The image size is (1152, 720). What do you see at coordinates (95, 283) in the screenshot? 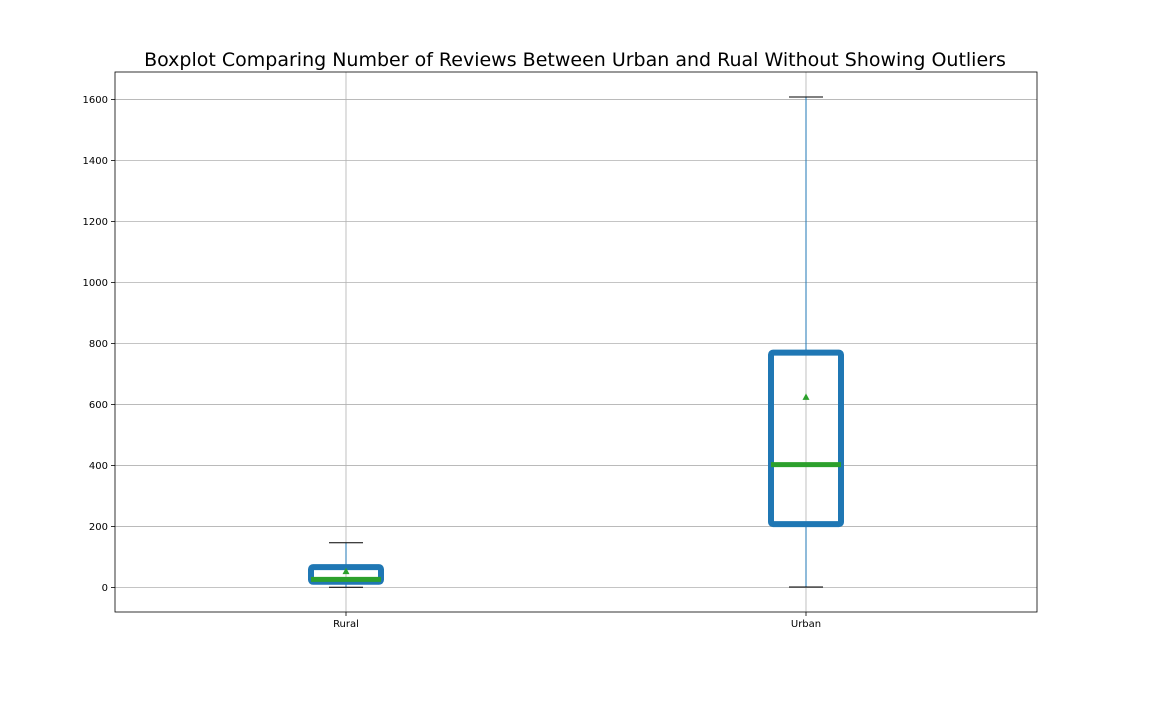
I see `y-tick-label: 1000` at bounding box center [95, 283].